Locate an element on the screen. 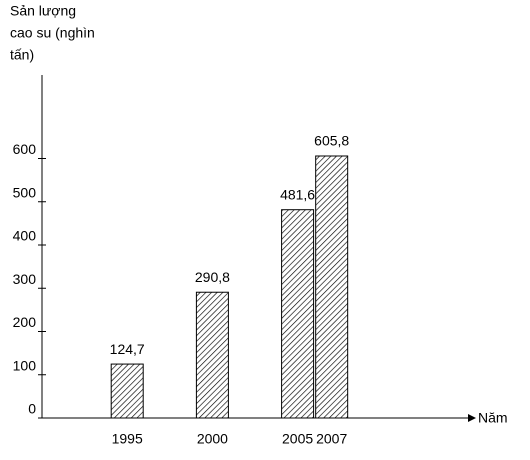 This screenshot has height=460, width=530. y-axis-label: cao su (nghìn is located at coordinates (52, 33).